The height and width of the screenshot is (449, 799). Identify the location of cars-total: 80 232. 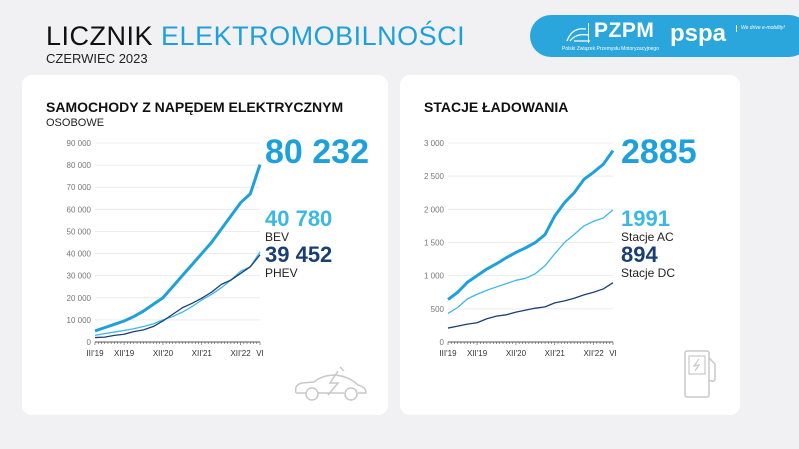
(317, 152).